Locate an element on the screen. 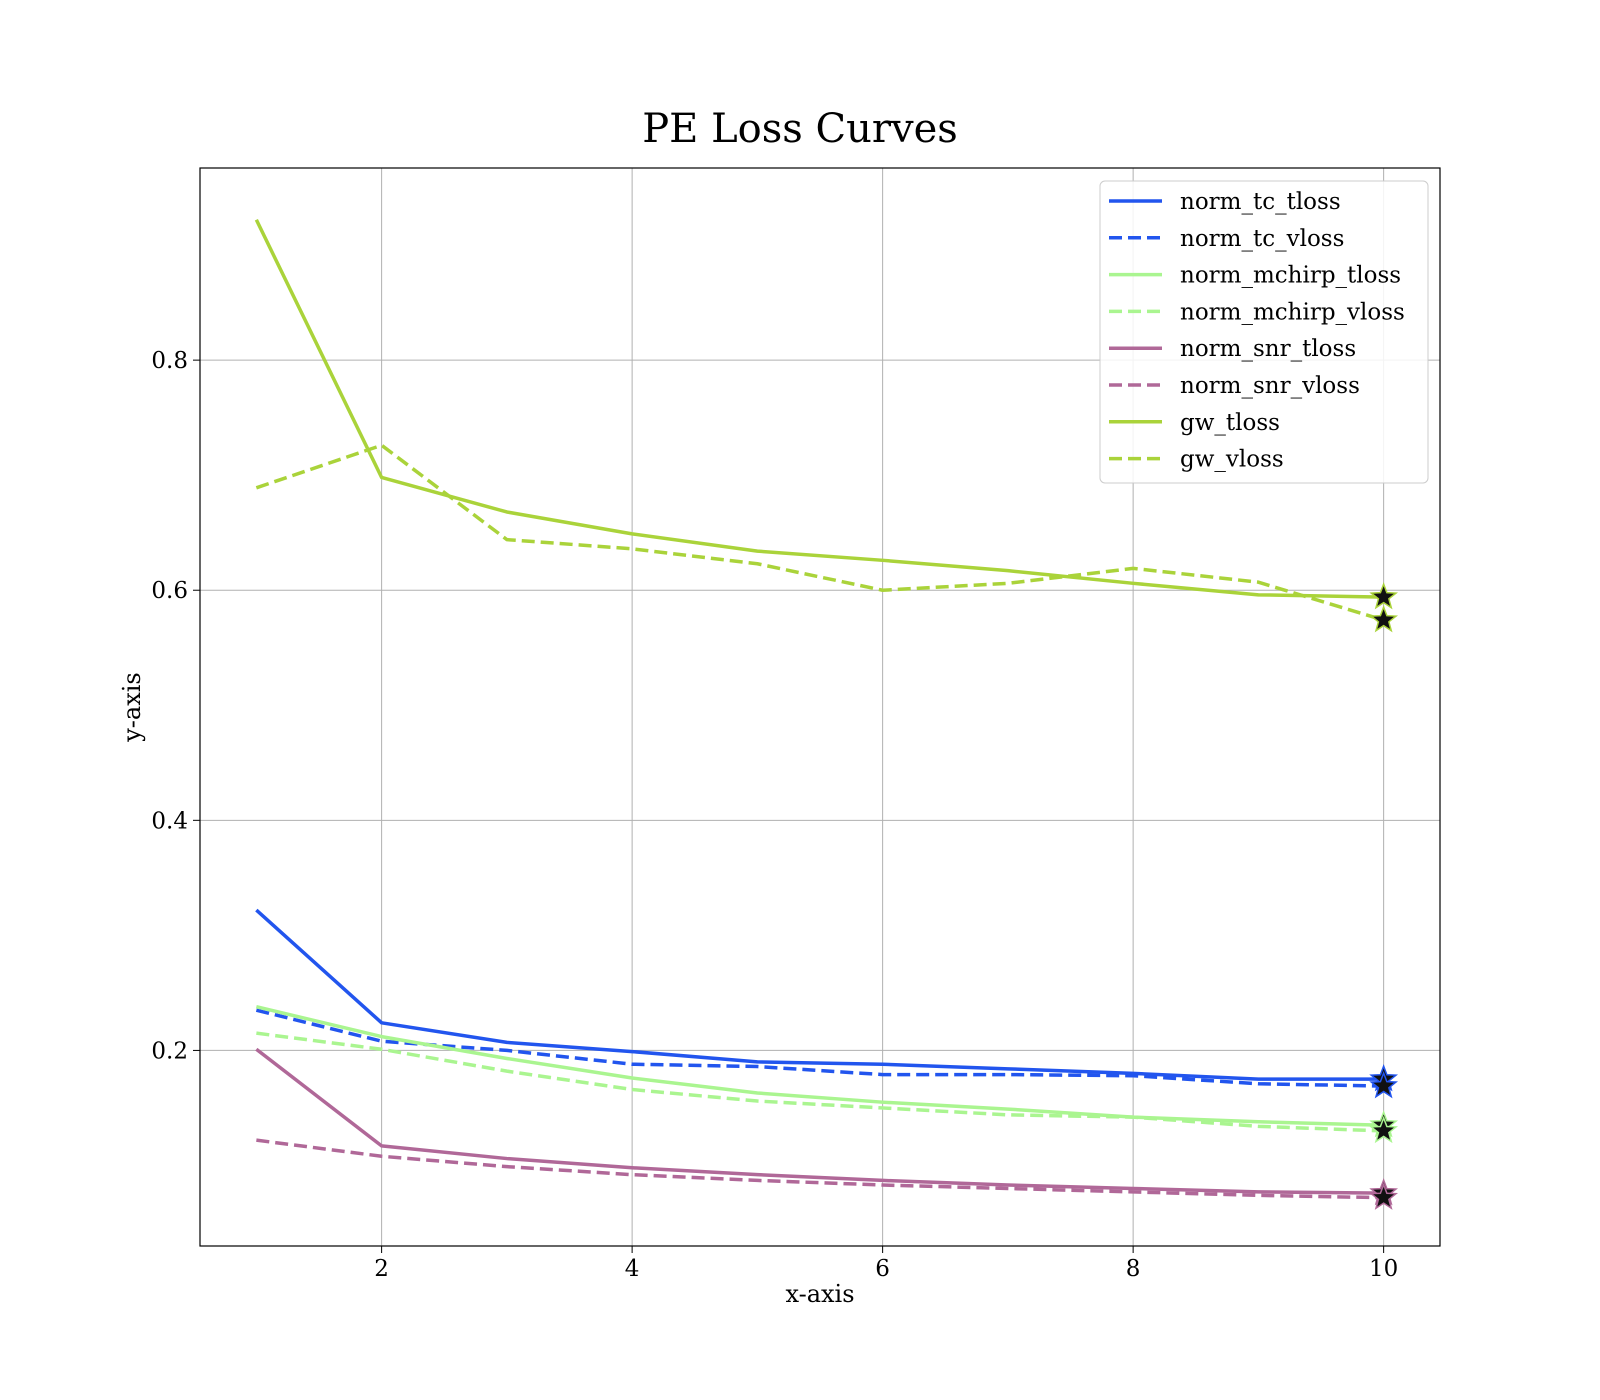 This screenshot has width=1600, height=1400. series-line-norm_mchirp_tloss is located at coordinates (819, 1065).